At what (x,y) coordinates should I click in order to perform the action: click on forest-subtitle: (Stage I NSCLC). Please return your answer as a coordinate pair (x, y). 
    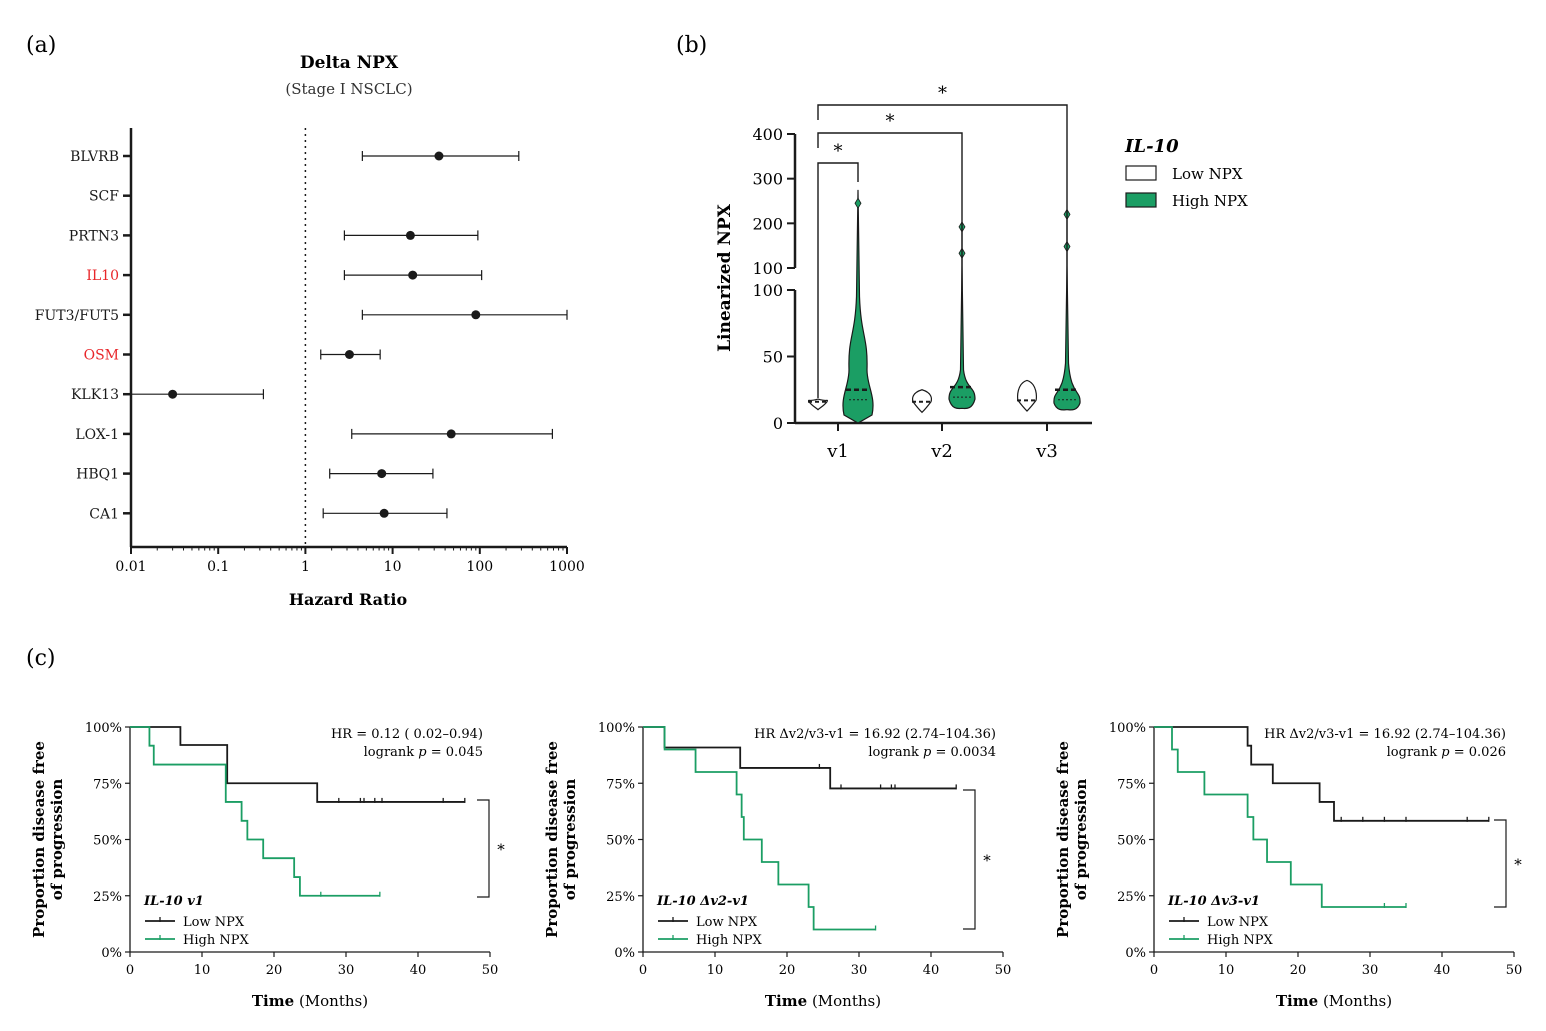
    Looking at the image, I should click on (348, 89).